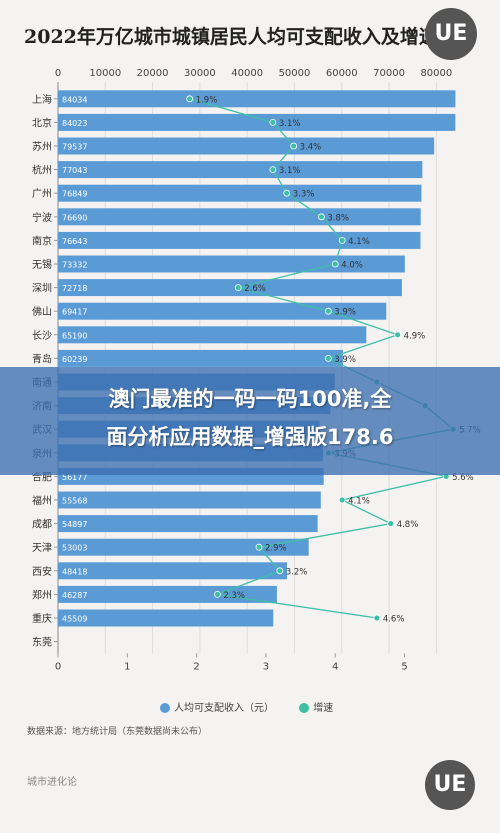  What do you see at coordinates (335, 666) in the screenshot?
I see `x-bottom-tick-label: 4` at bounding box center [335, 666].